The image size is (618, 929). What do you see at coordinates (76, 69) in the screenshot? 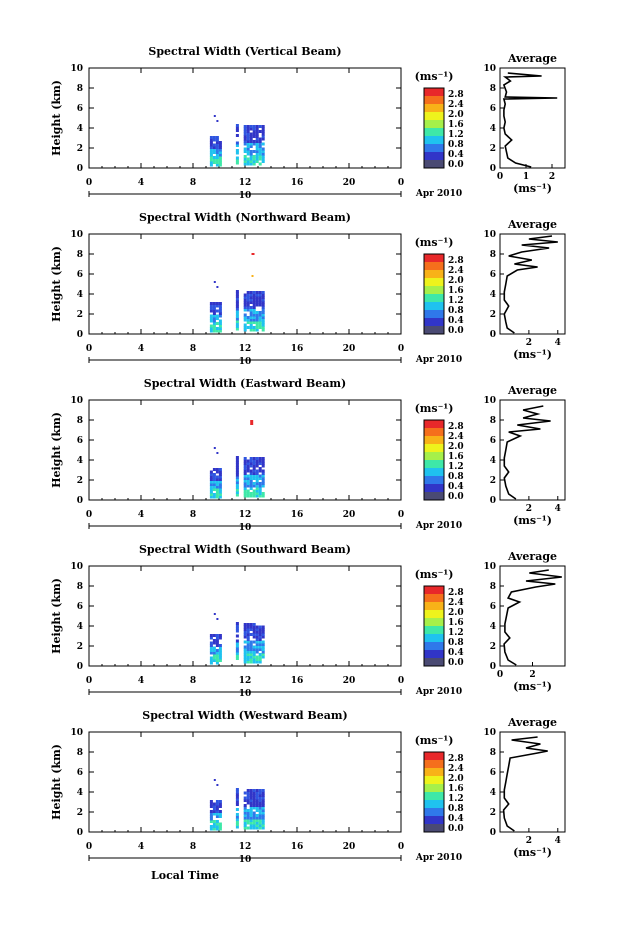
I see `y-tick-label: 10` at bounding box center [76, 69].